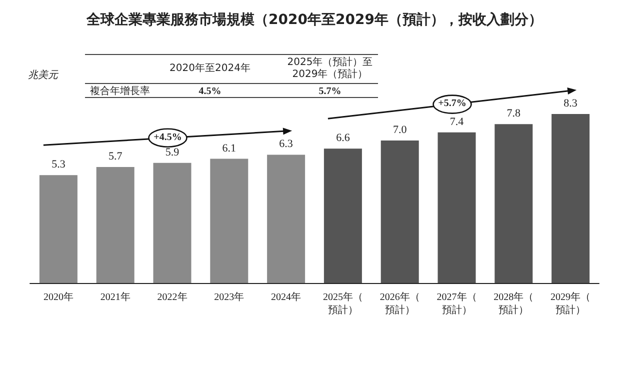  What do you see at coordinates (167, 138) in the screenshot?
I see `annotation: +4.5%` at bounding box center [167, 138].